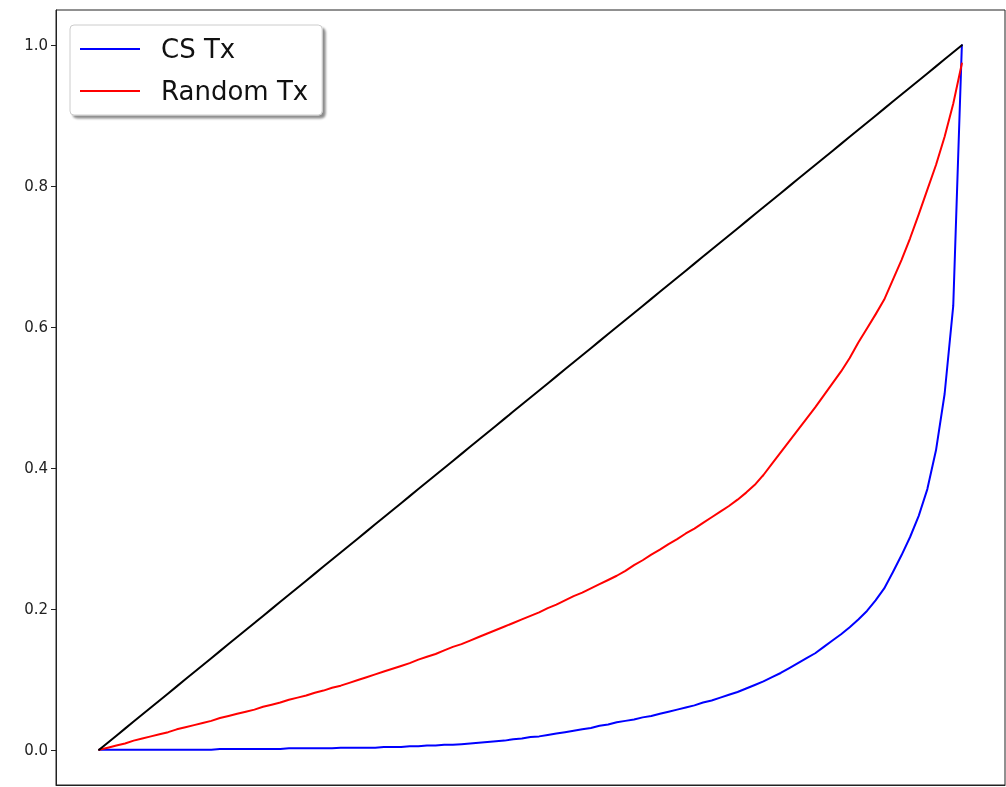 The height and width of the screenshot is (787, 1006). Describe the element at coordinates (36, 186) in the screenshot. I see `y-tick-label: 0.8` at that location.